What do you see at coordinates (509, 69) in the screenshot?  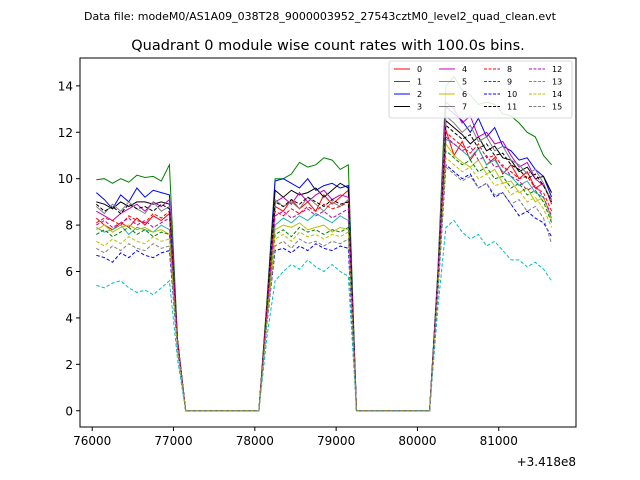 I see `legend-label-8: 8` at bounding box center [509, 69].